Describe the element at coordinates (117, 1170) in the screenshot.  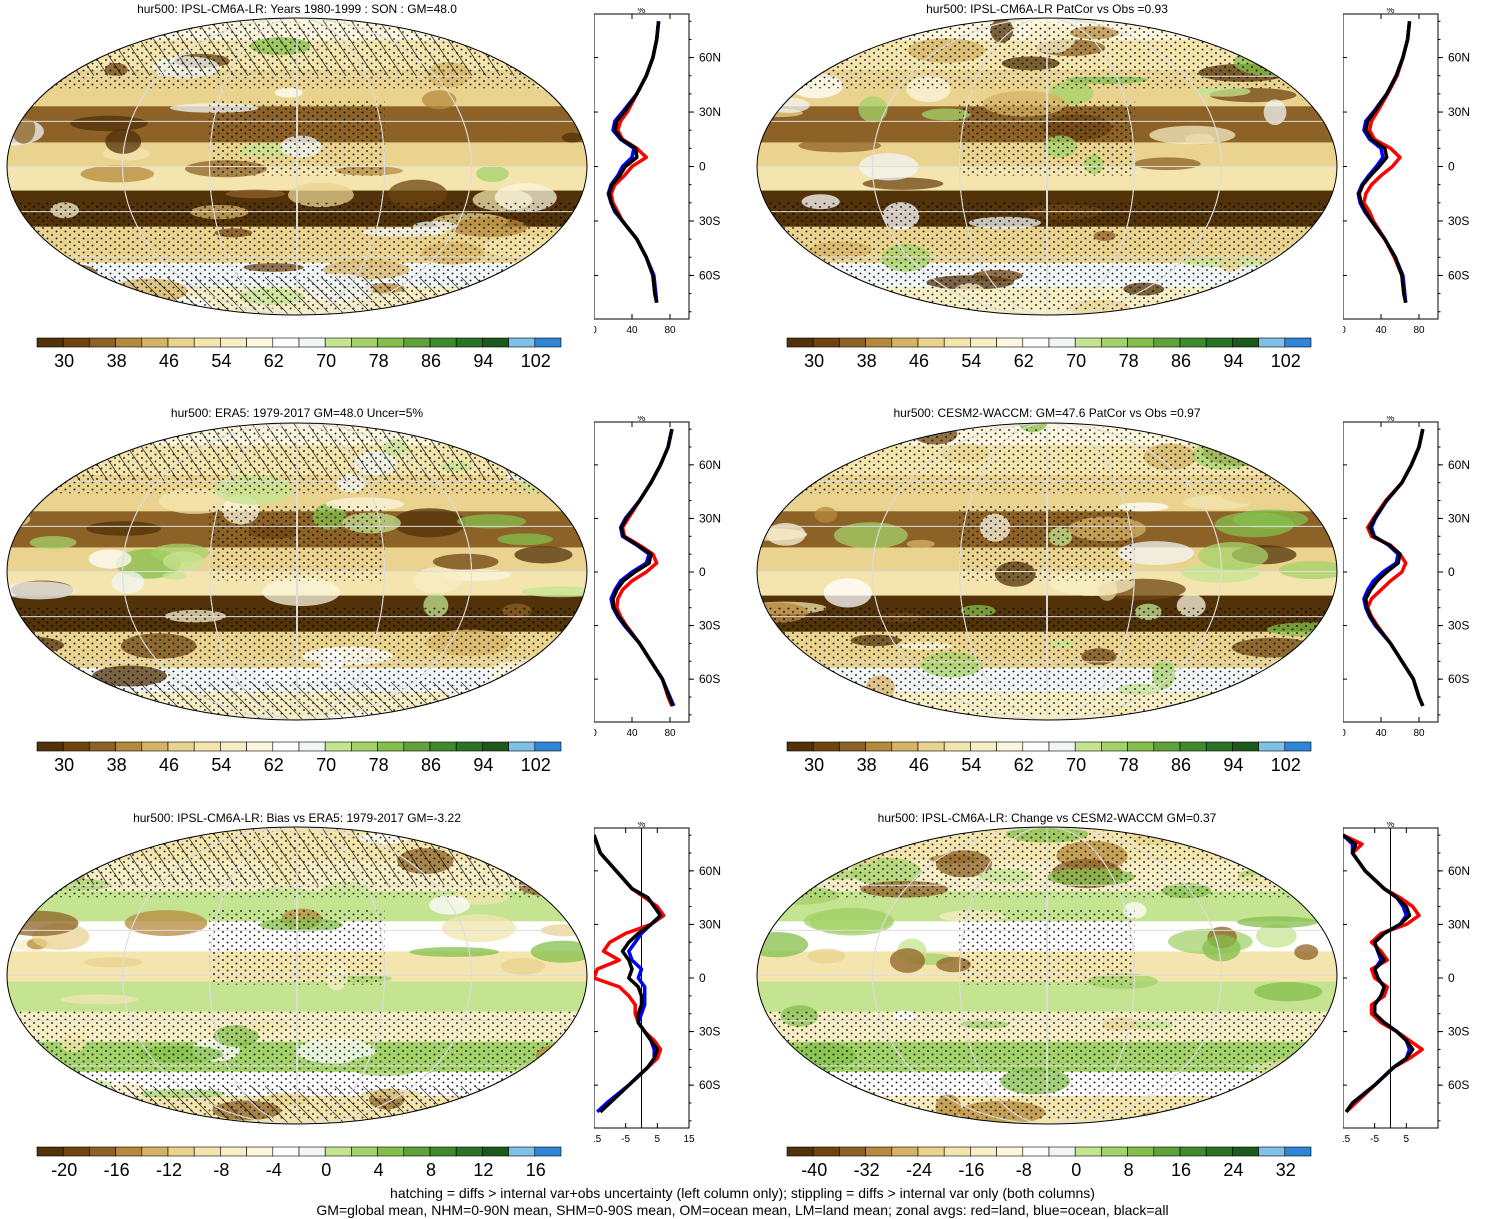
I see `colorbar-tick-label: -16` at that location.